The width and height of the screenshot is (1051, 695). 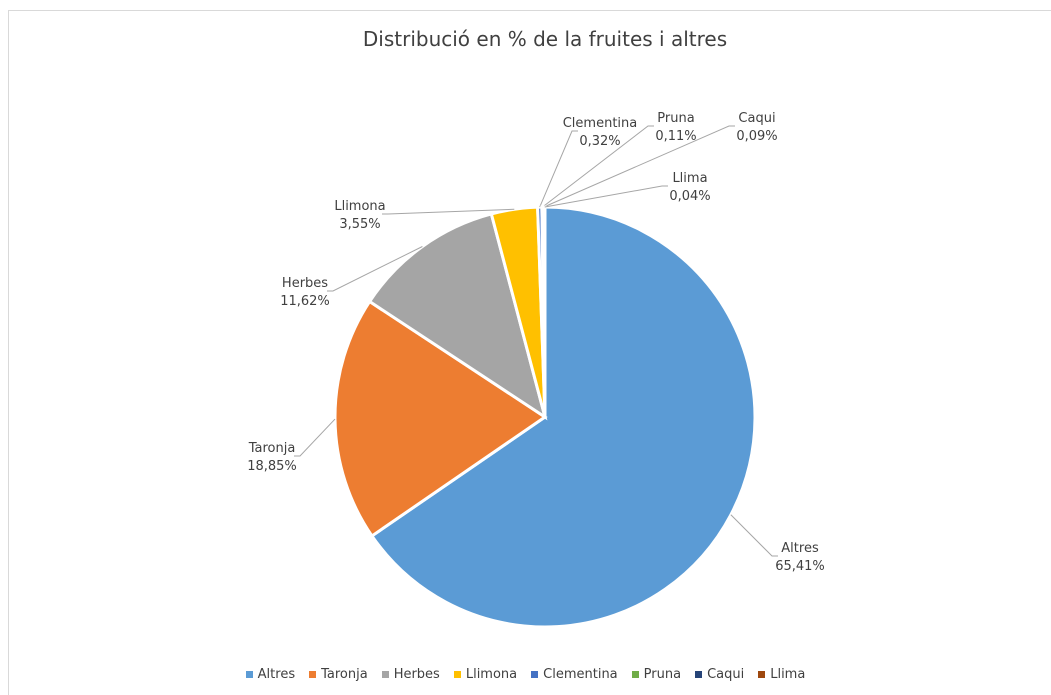 I want to click on data-label-name: Llima, so click(x=689, y=178).